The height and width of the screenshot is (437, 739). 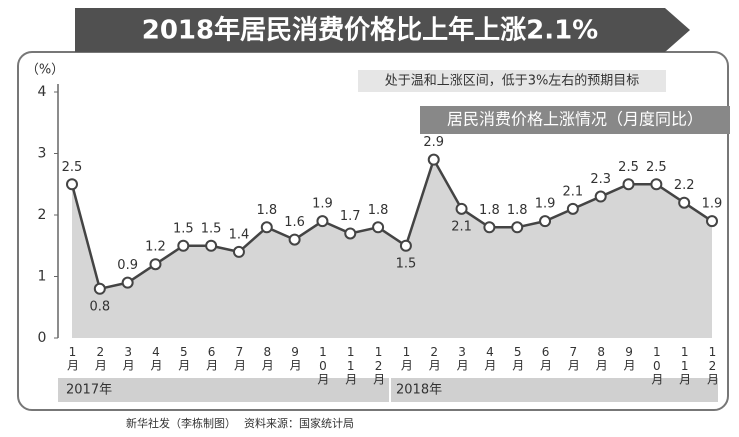 What do you see at coordinates (42, 215) in the screenshot?
I see `y-tick-label: 2` at bounding box center [42, 215].